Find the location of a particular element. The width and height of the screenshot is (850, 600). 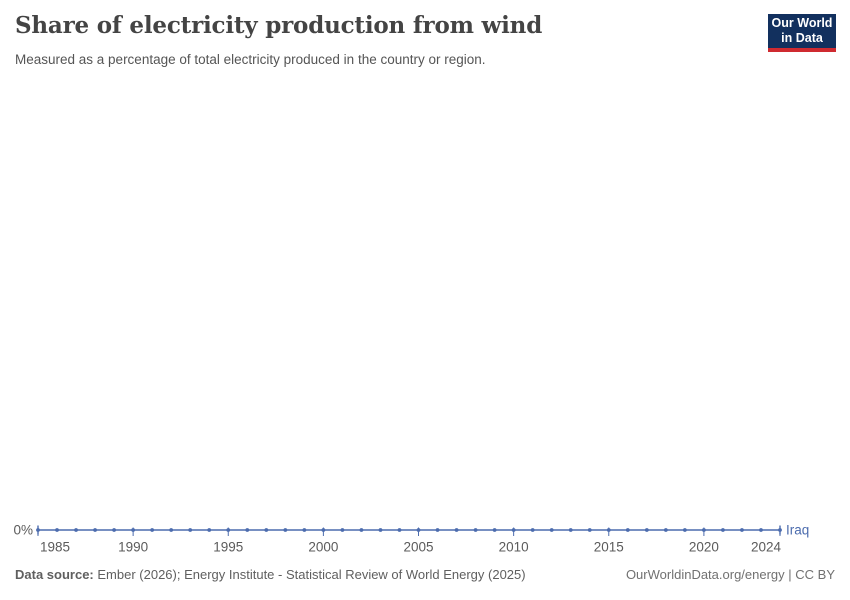

owid-logo: Our World in Data is located at coordinates (802, 33).